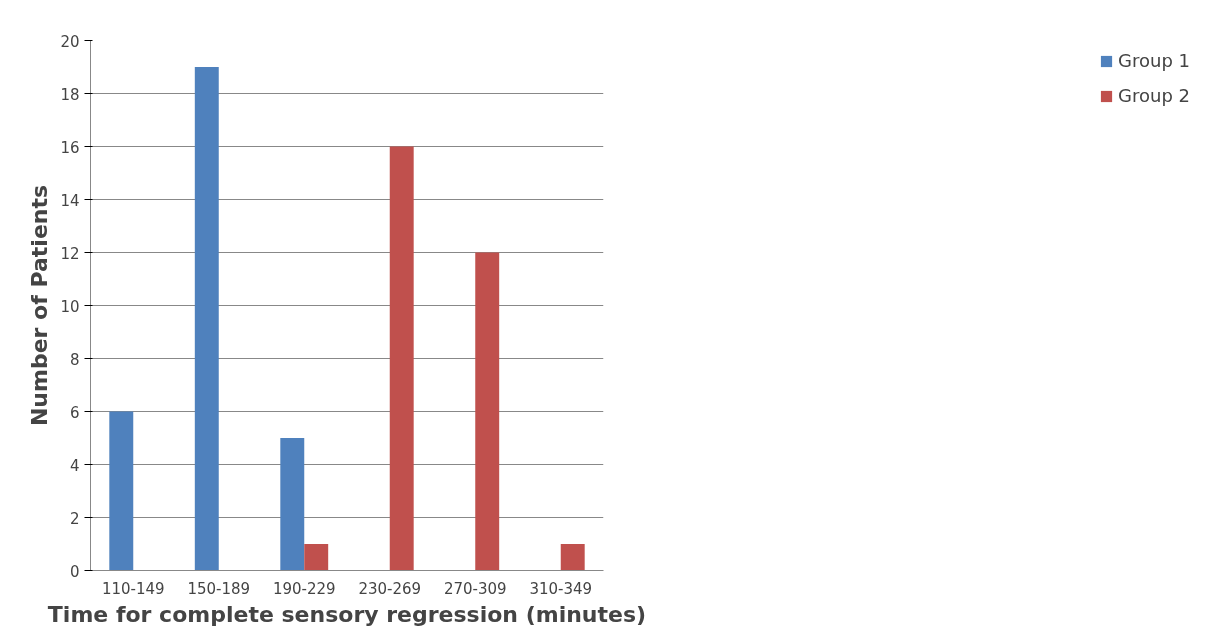  I want to click on x-axis-title: Time for complete sensory regression (minutes), so click(347, 614).